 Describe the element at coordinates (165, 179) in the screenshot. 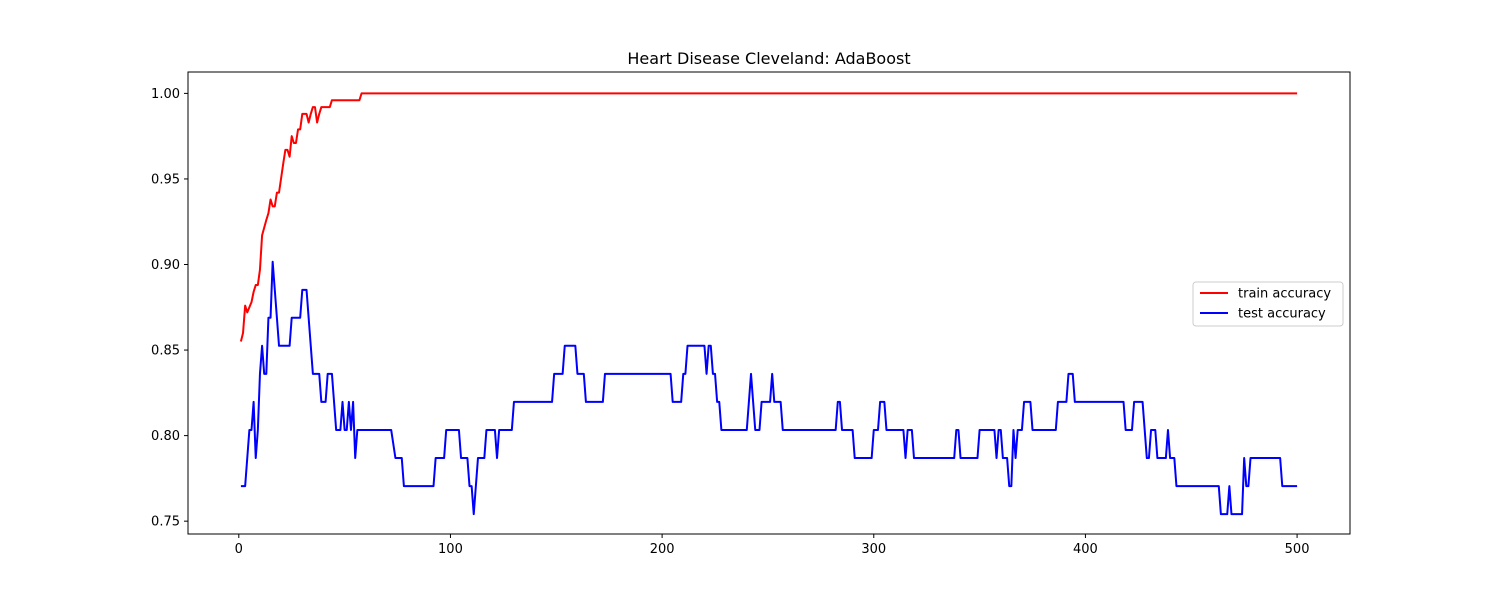

I see `y-tick-label: 0.95` at that location.